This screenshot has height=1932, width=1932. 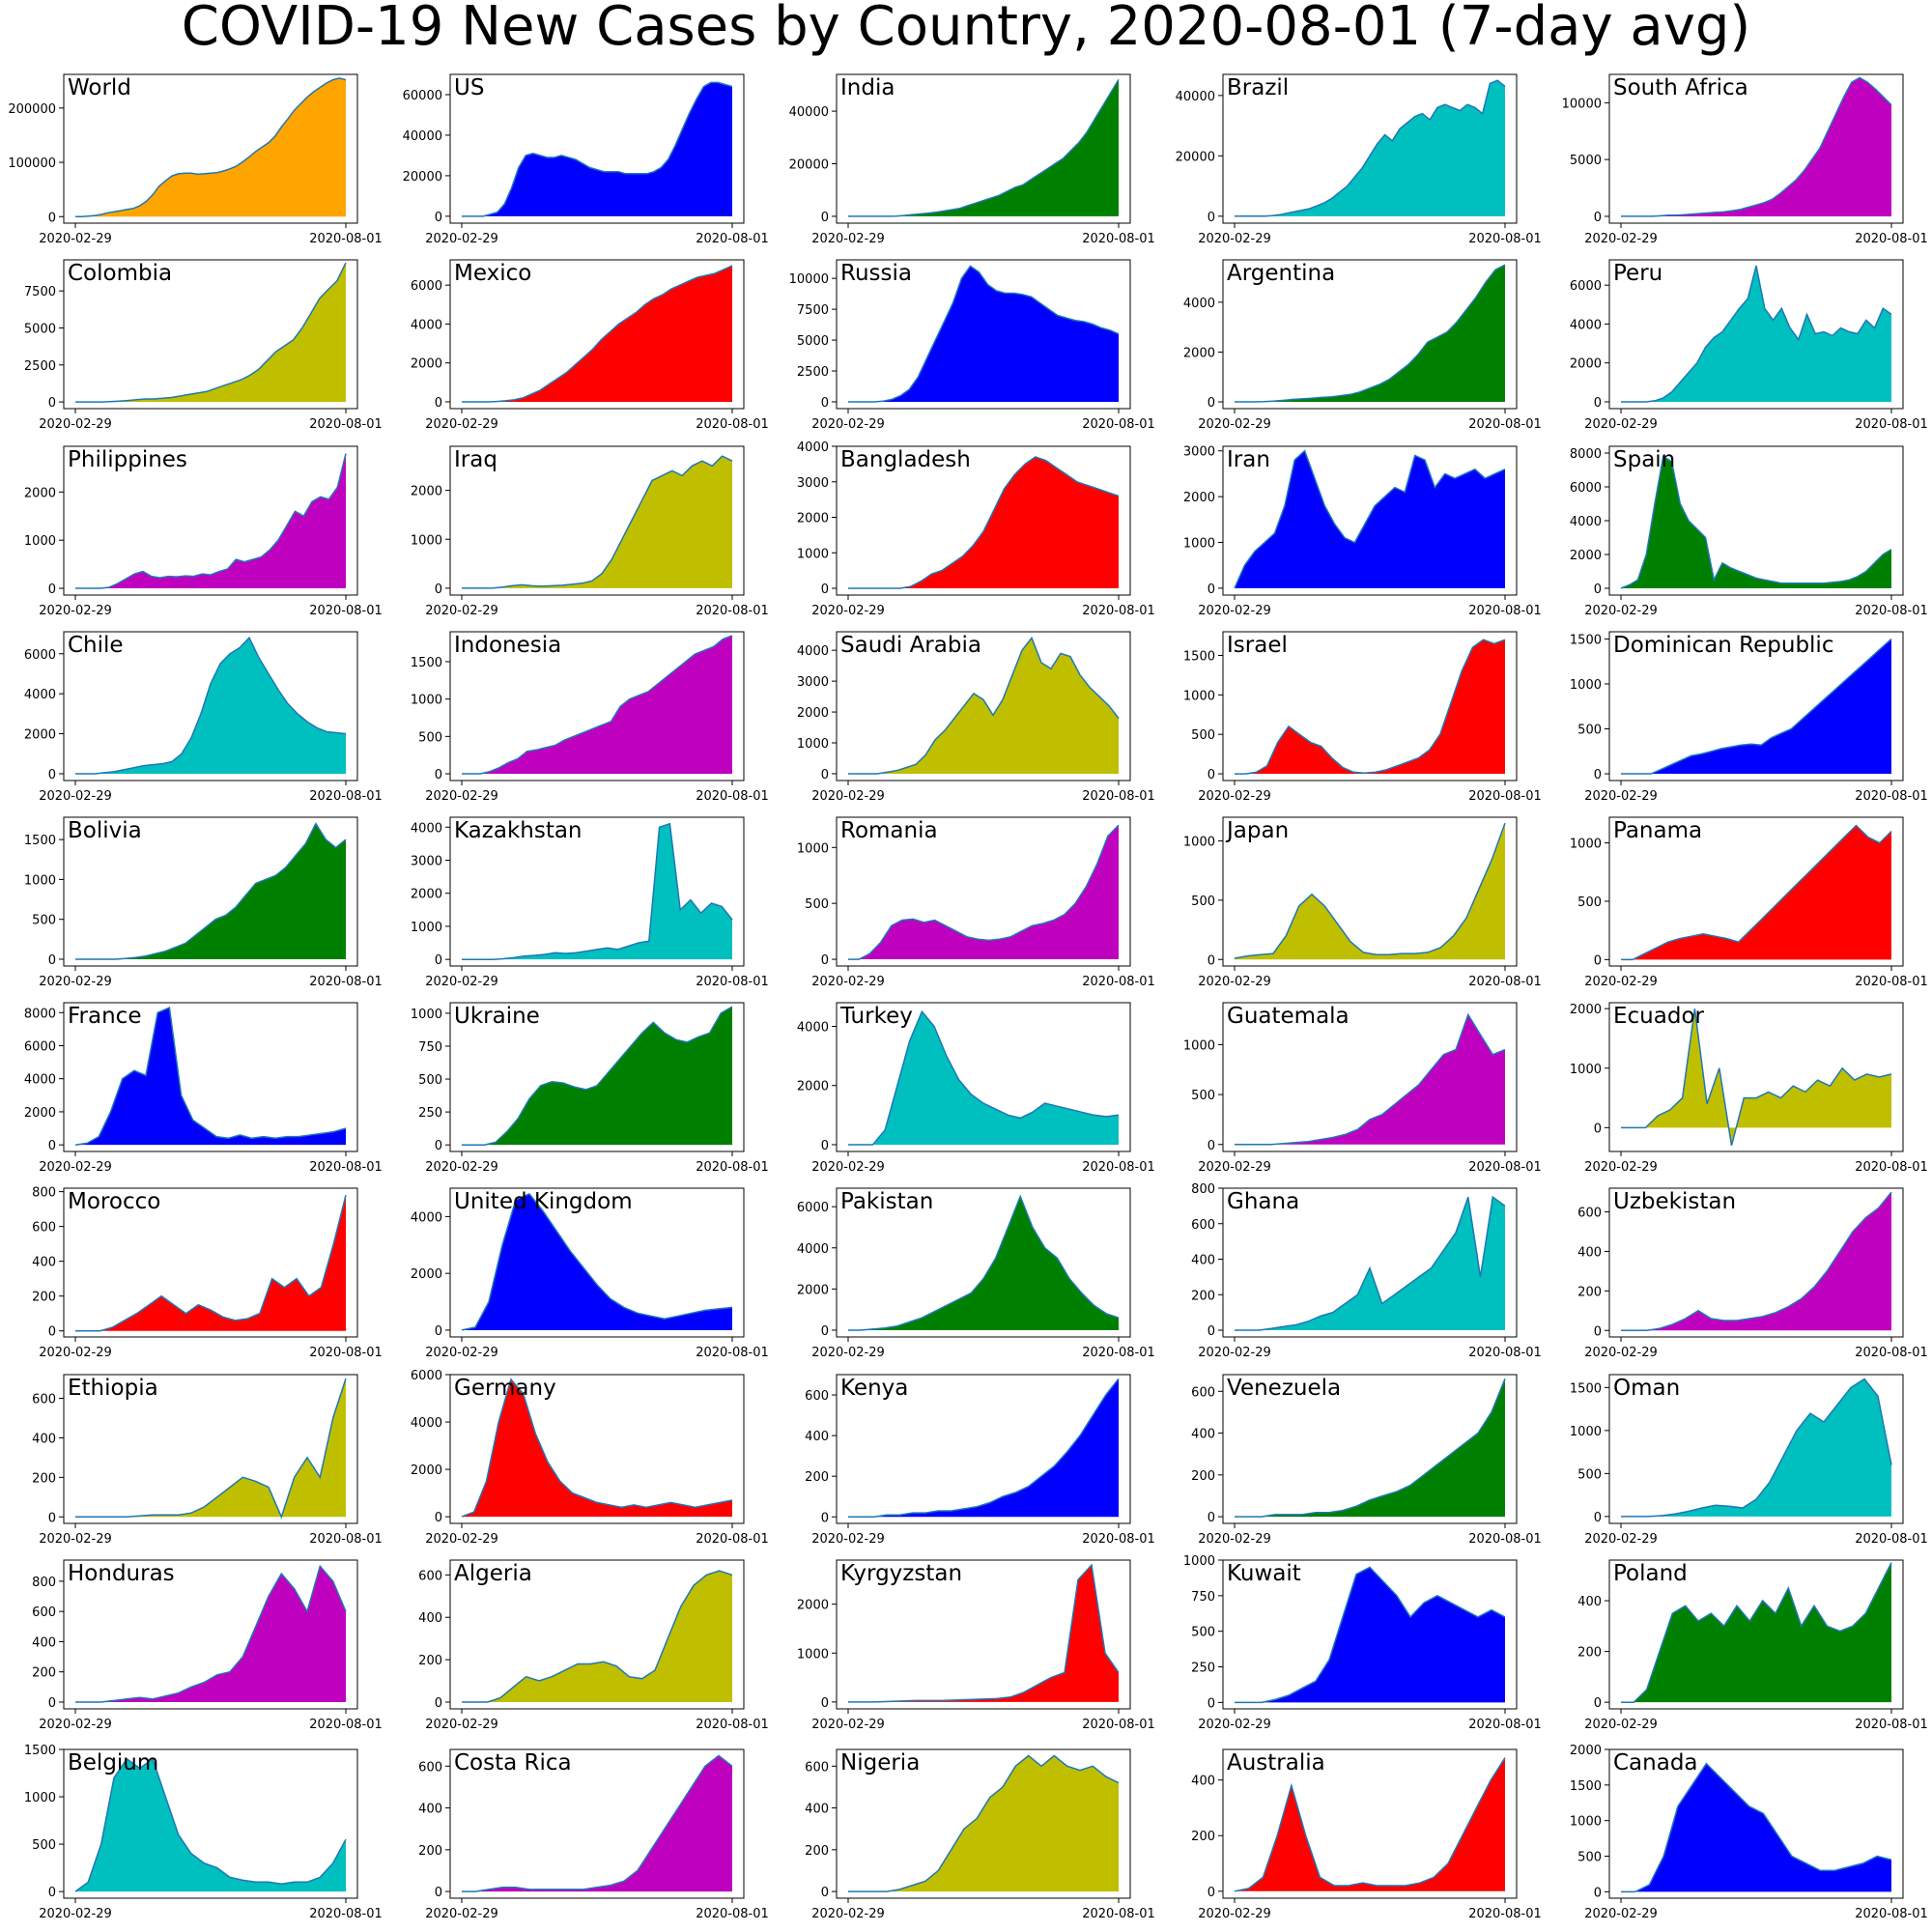 What do you see at coordinates (40, 1014) in the screenshot?
I see `y-tick-label: 8000` at bounding box center [40, 1014].